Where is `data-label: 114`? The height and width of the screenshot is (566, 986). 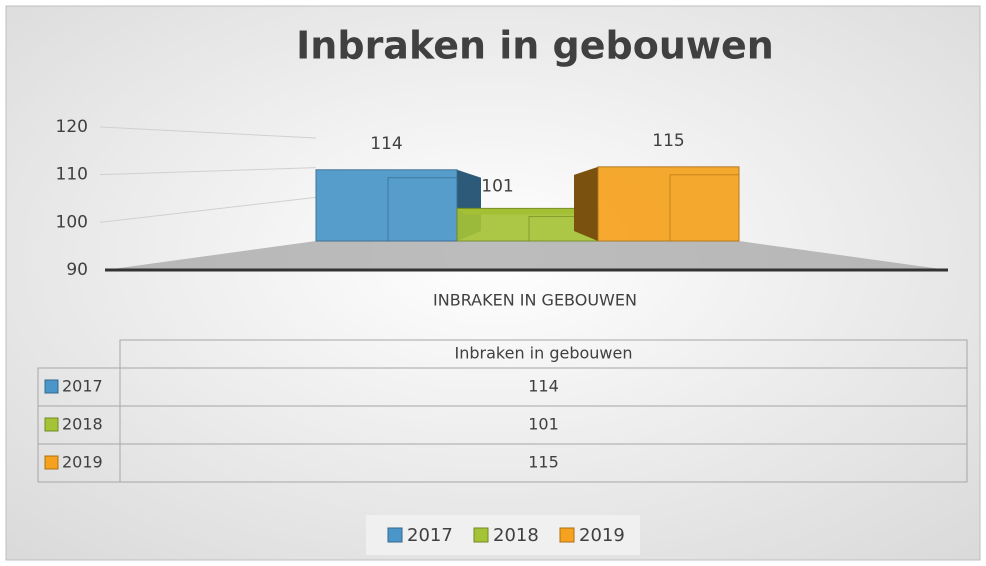
data-label: 114 is located at coordinates (386, 144).